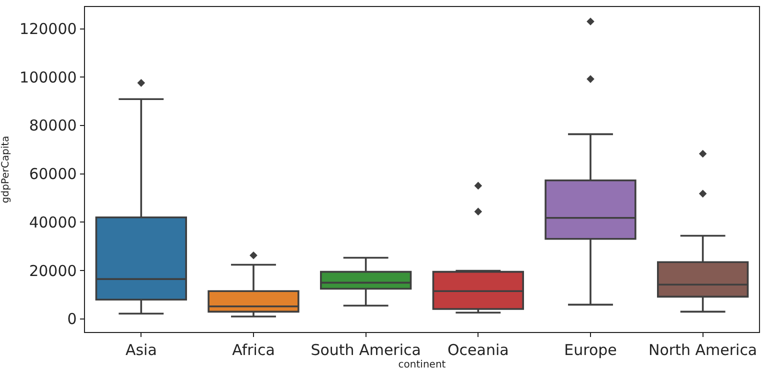 Image resolution: width=761 pixels, height=376 pixels. What do you see at coordinates (53, 125) in the screenshot?
I see `y-tick-label: 80000` at bounding box center [53, 125].